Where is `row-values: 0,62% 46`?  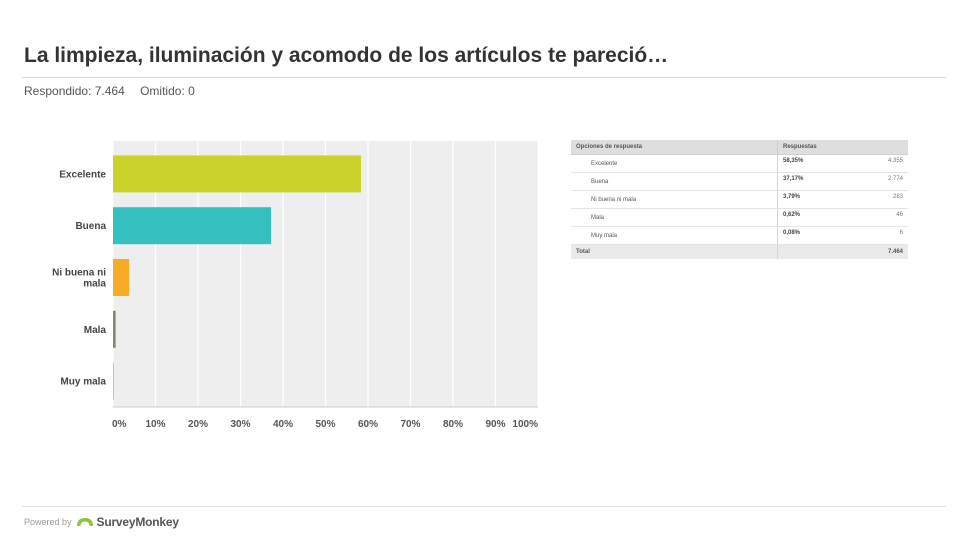 row-values: 0,62% 46 is located at coordinates (842, 217).